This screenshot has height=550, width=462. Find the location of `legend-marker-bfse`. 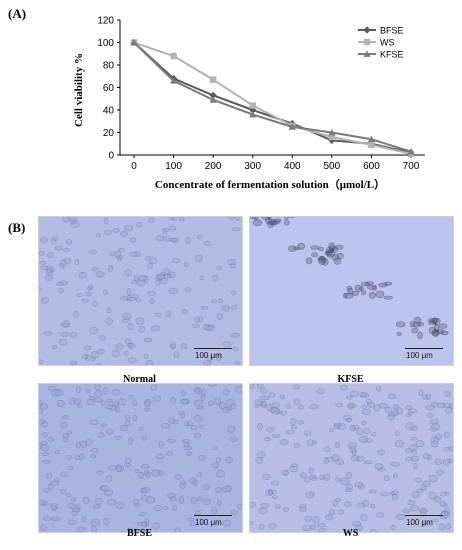

legend-marker-bfse is located at coordinates (367, 30).